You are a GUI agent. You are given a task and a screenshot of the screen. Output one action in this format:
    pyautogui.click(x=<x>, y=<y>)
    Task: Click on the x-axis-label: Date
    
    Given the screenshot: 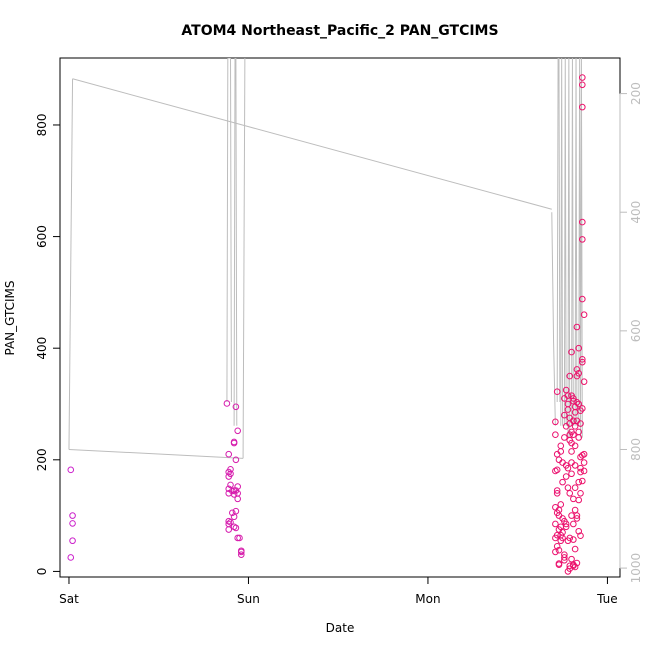 What is the action you would take?
    pyautogui.click(x=340, y=628)
    